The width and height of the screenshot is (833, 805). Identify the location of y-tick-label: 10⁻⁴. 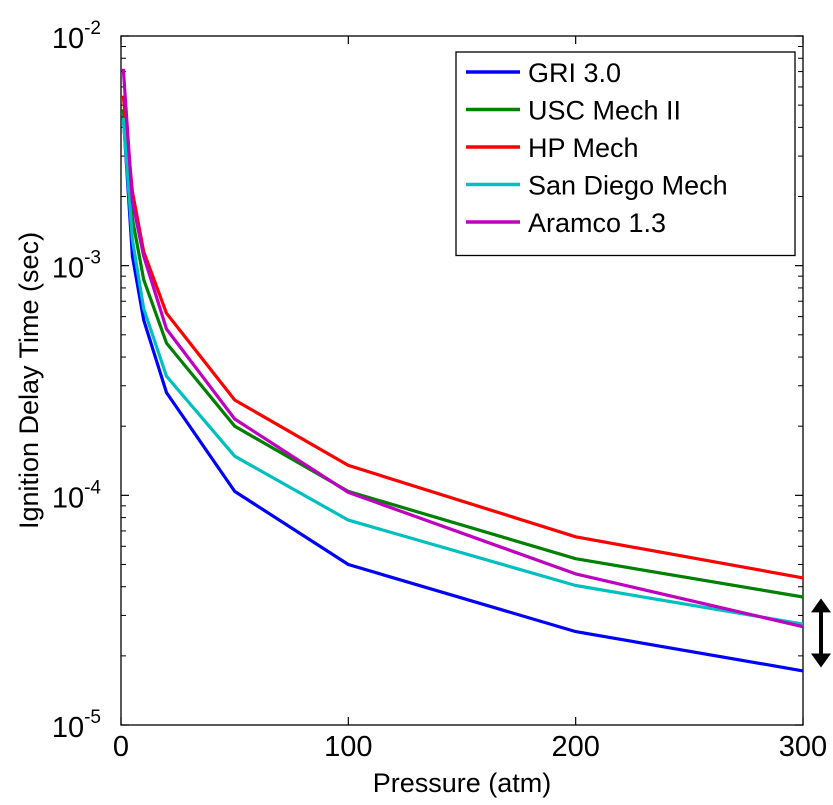
(77, 495).